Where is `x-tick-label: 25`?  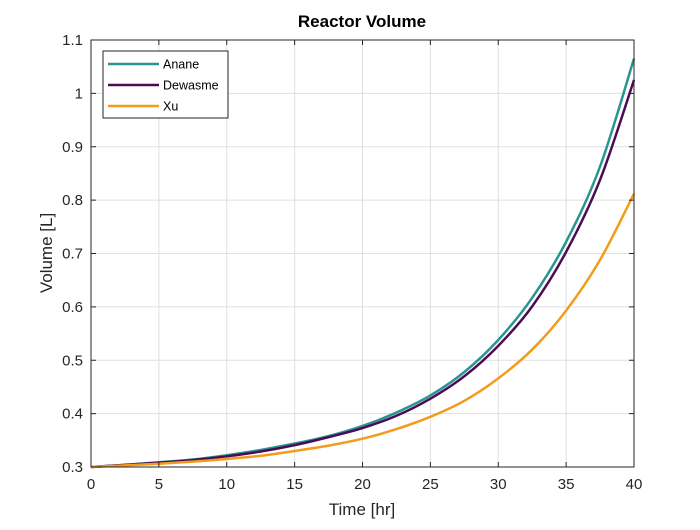 x-tick-label: 25 is located at coordinates (430, 484).